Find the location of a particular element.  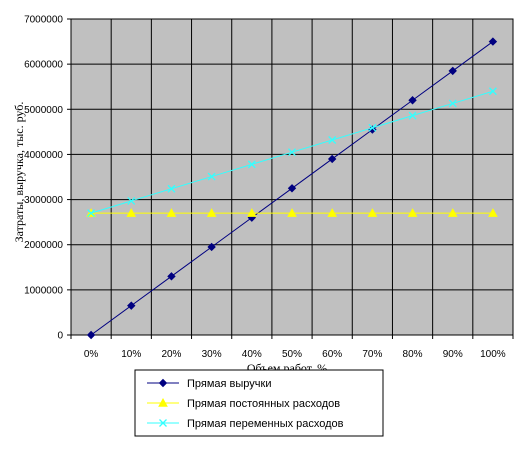

legend-box is located at coordinates (259, 403).